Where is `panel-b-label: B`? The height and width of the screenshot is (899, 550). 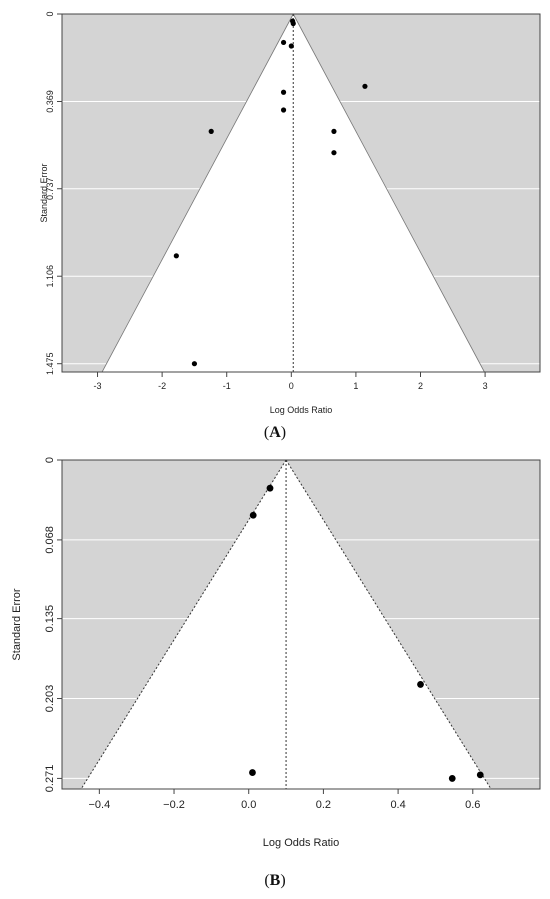 panel-b-label: B is located at coordinates (275, 880).